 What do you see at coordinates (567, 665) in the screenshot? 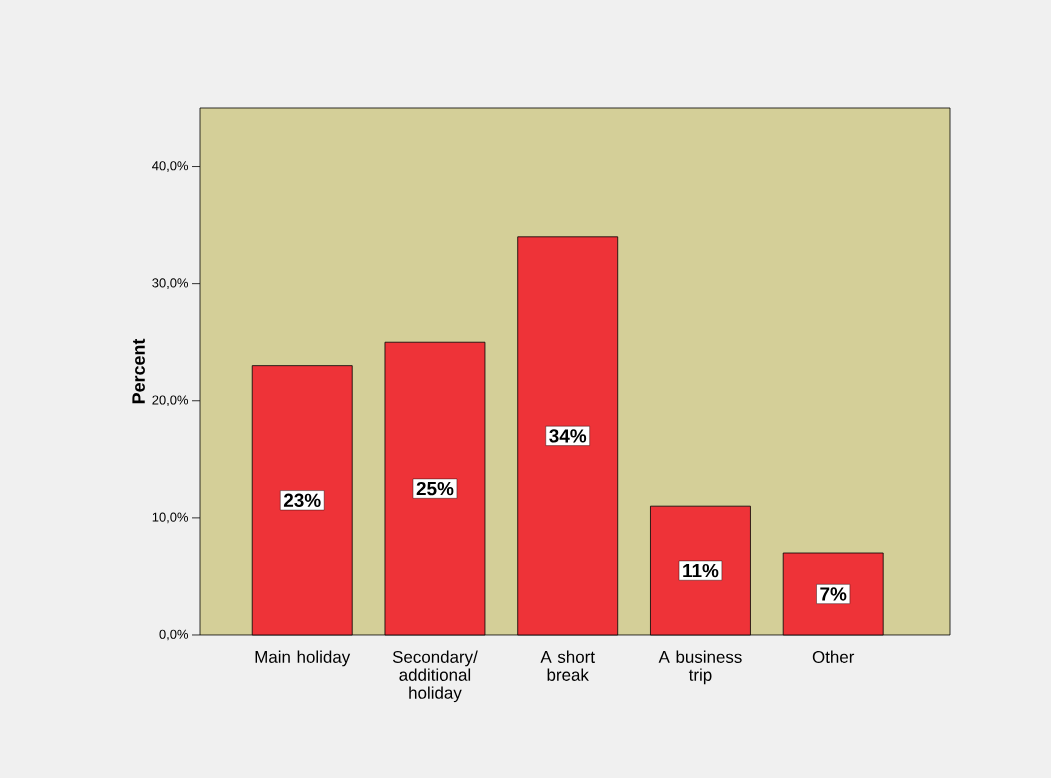
I see `x-tick-label: A short break` at bounding box center [567, 665].